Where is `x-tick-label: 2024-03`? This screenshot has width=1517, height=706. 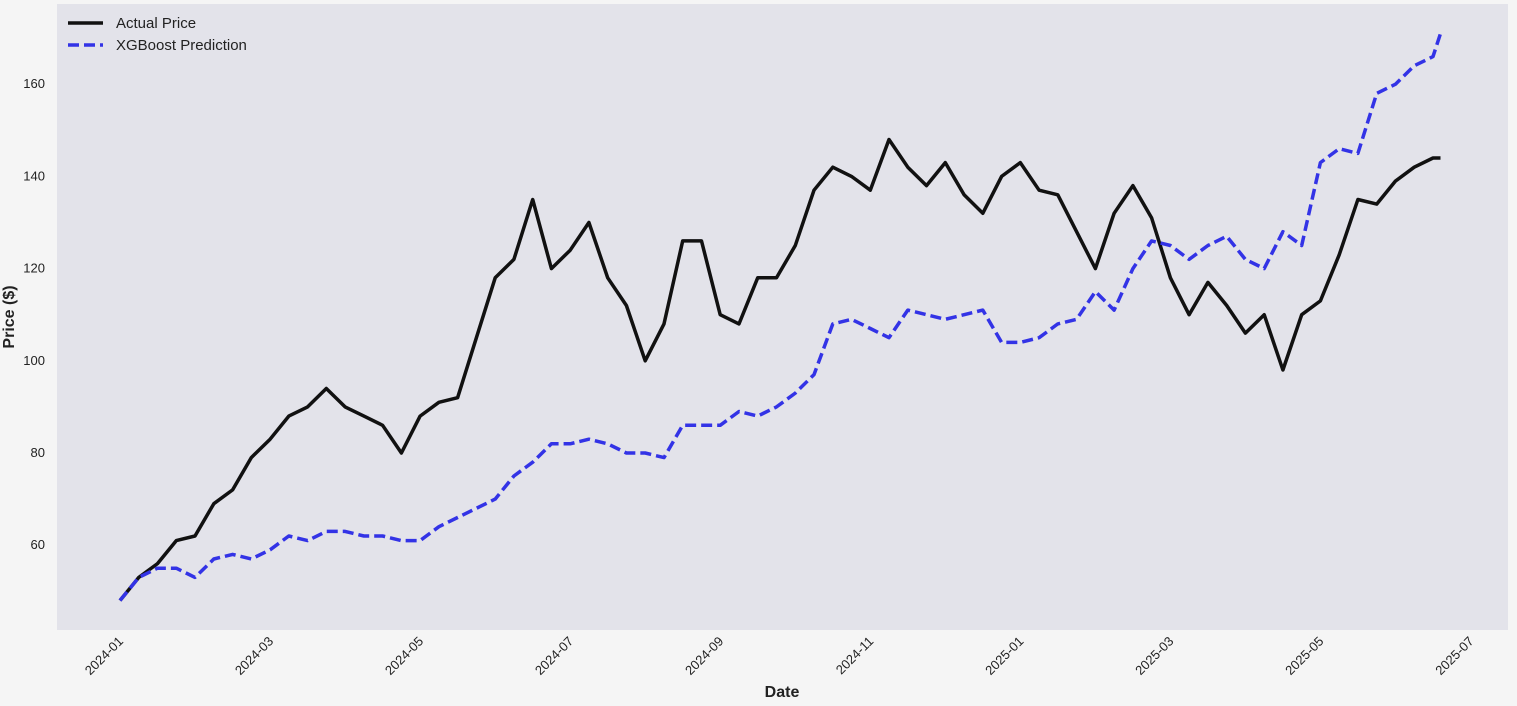 x-tick-label: 2024-03 is located at coordinates (254, 656).